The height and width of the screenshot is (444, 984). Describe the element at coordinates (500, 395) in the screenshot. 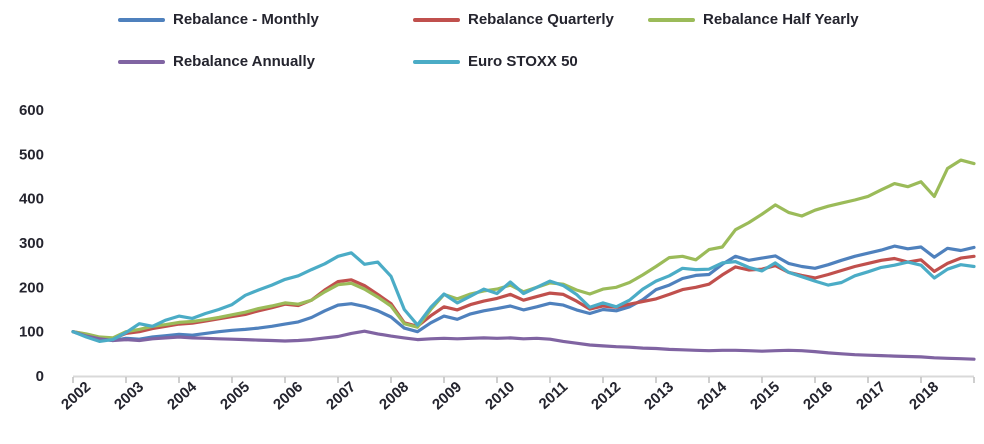

I see `x-axis-tick-label: 2010` at that location.